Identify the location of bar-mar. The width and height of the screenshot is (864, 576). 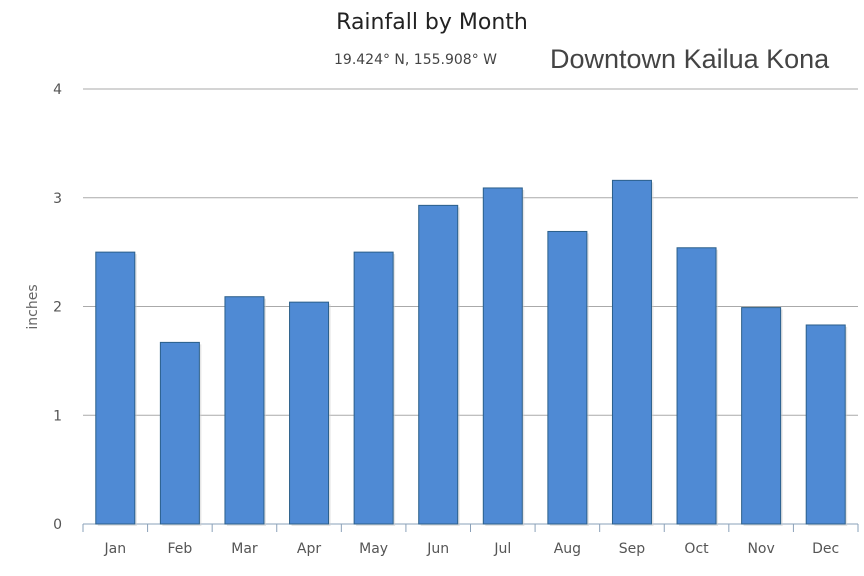
(244, 410).